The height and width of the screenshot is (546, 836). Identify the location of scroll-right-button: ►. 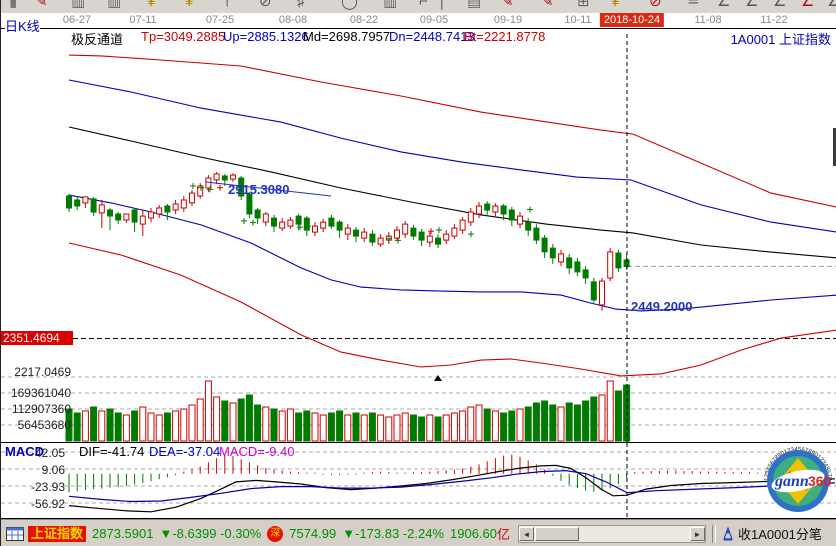
(698, 533).